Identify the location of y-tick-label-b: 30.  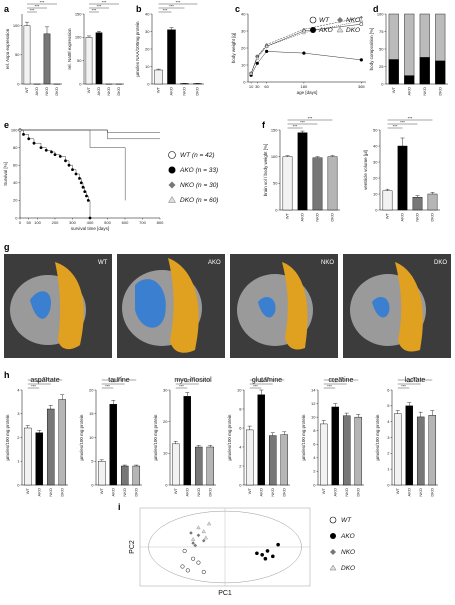
(147, 31).